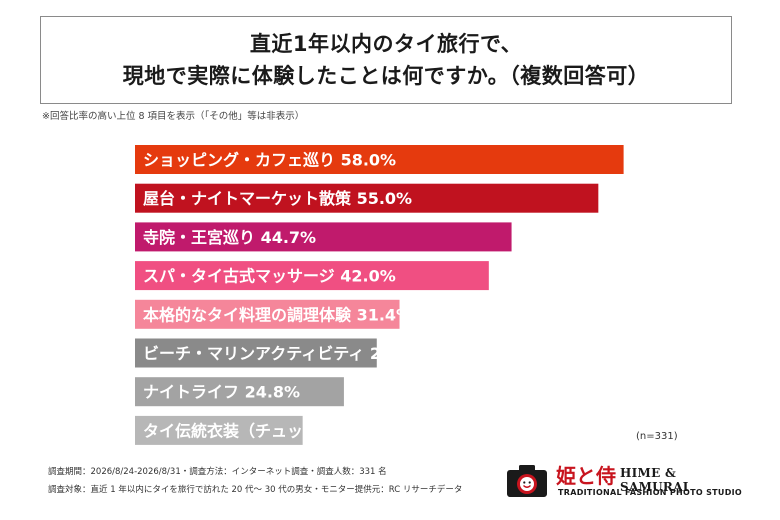  Describe the element at coordinates (229, 237) in the screenshot. I see `bar-label-3: 寺院・王宮巡り 44.7%` at that location.